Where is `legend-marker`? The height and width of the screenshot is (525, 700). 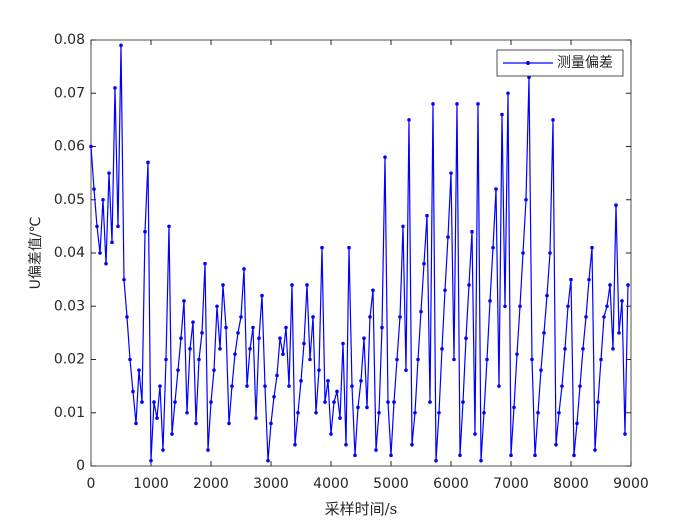 legend-marker is located at coordinates (528, 63).